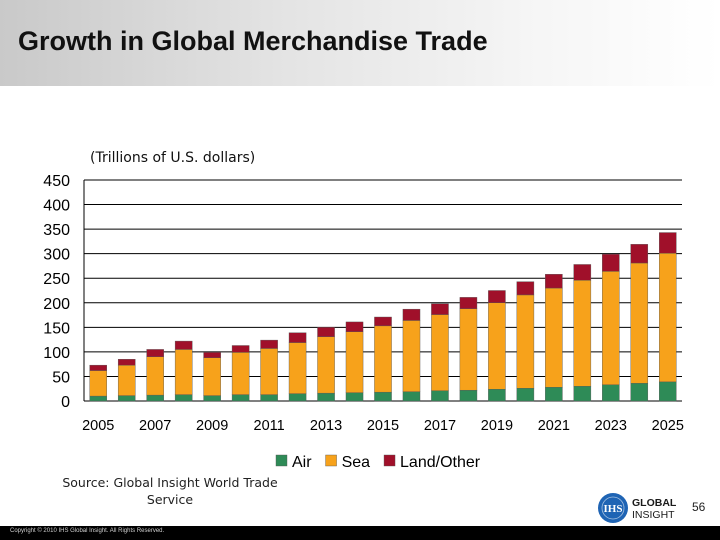  What do you see at coordinates (383, 359) in the screenshot?
I see `bar-sea-2015` at bounding box center [383, 359].